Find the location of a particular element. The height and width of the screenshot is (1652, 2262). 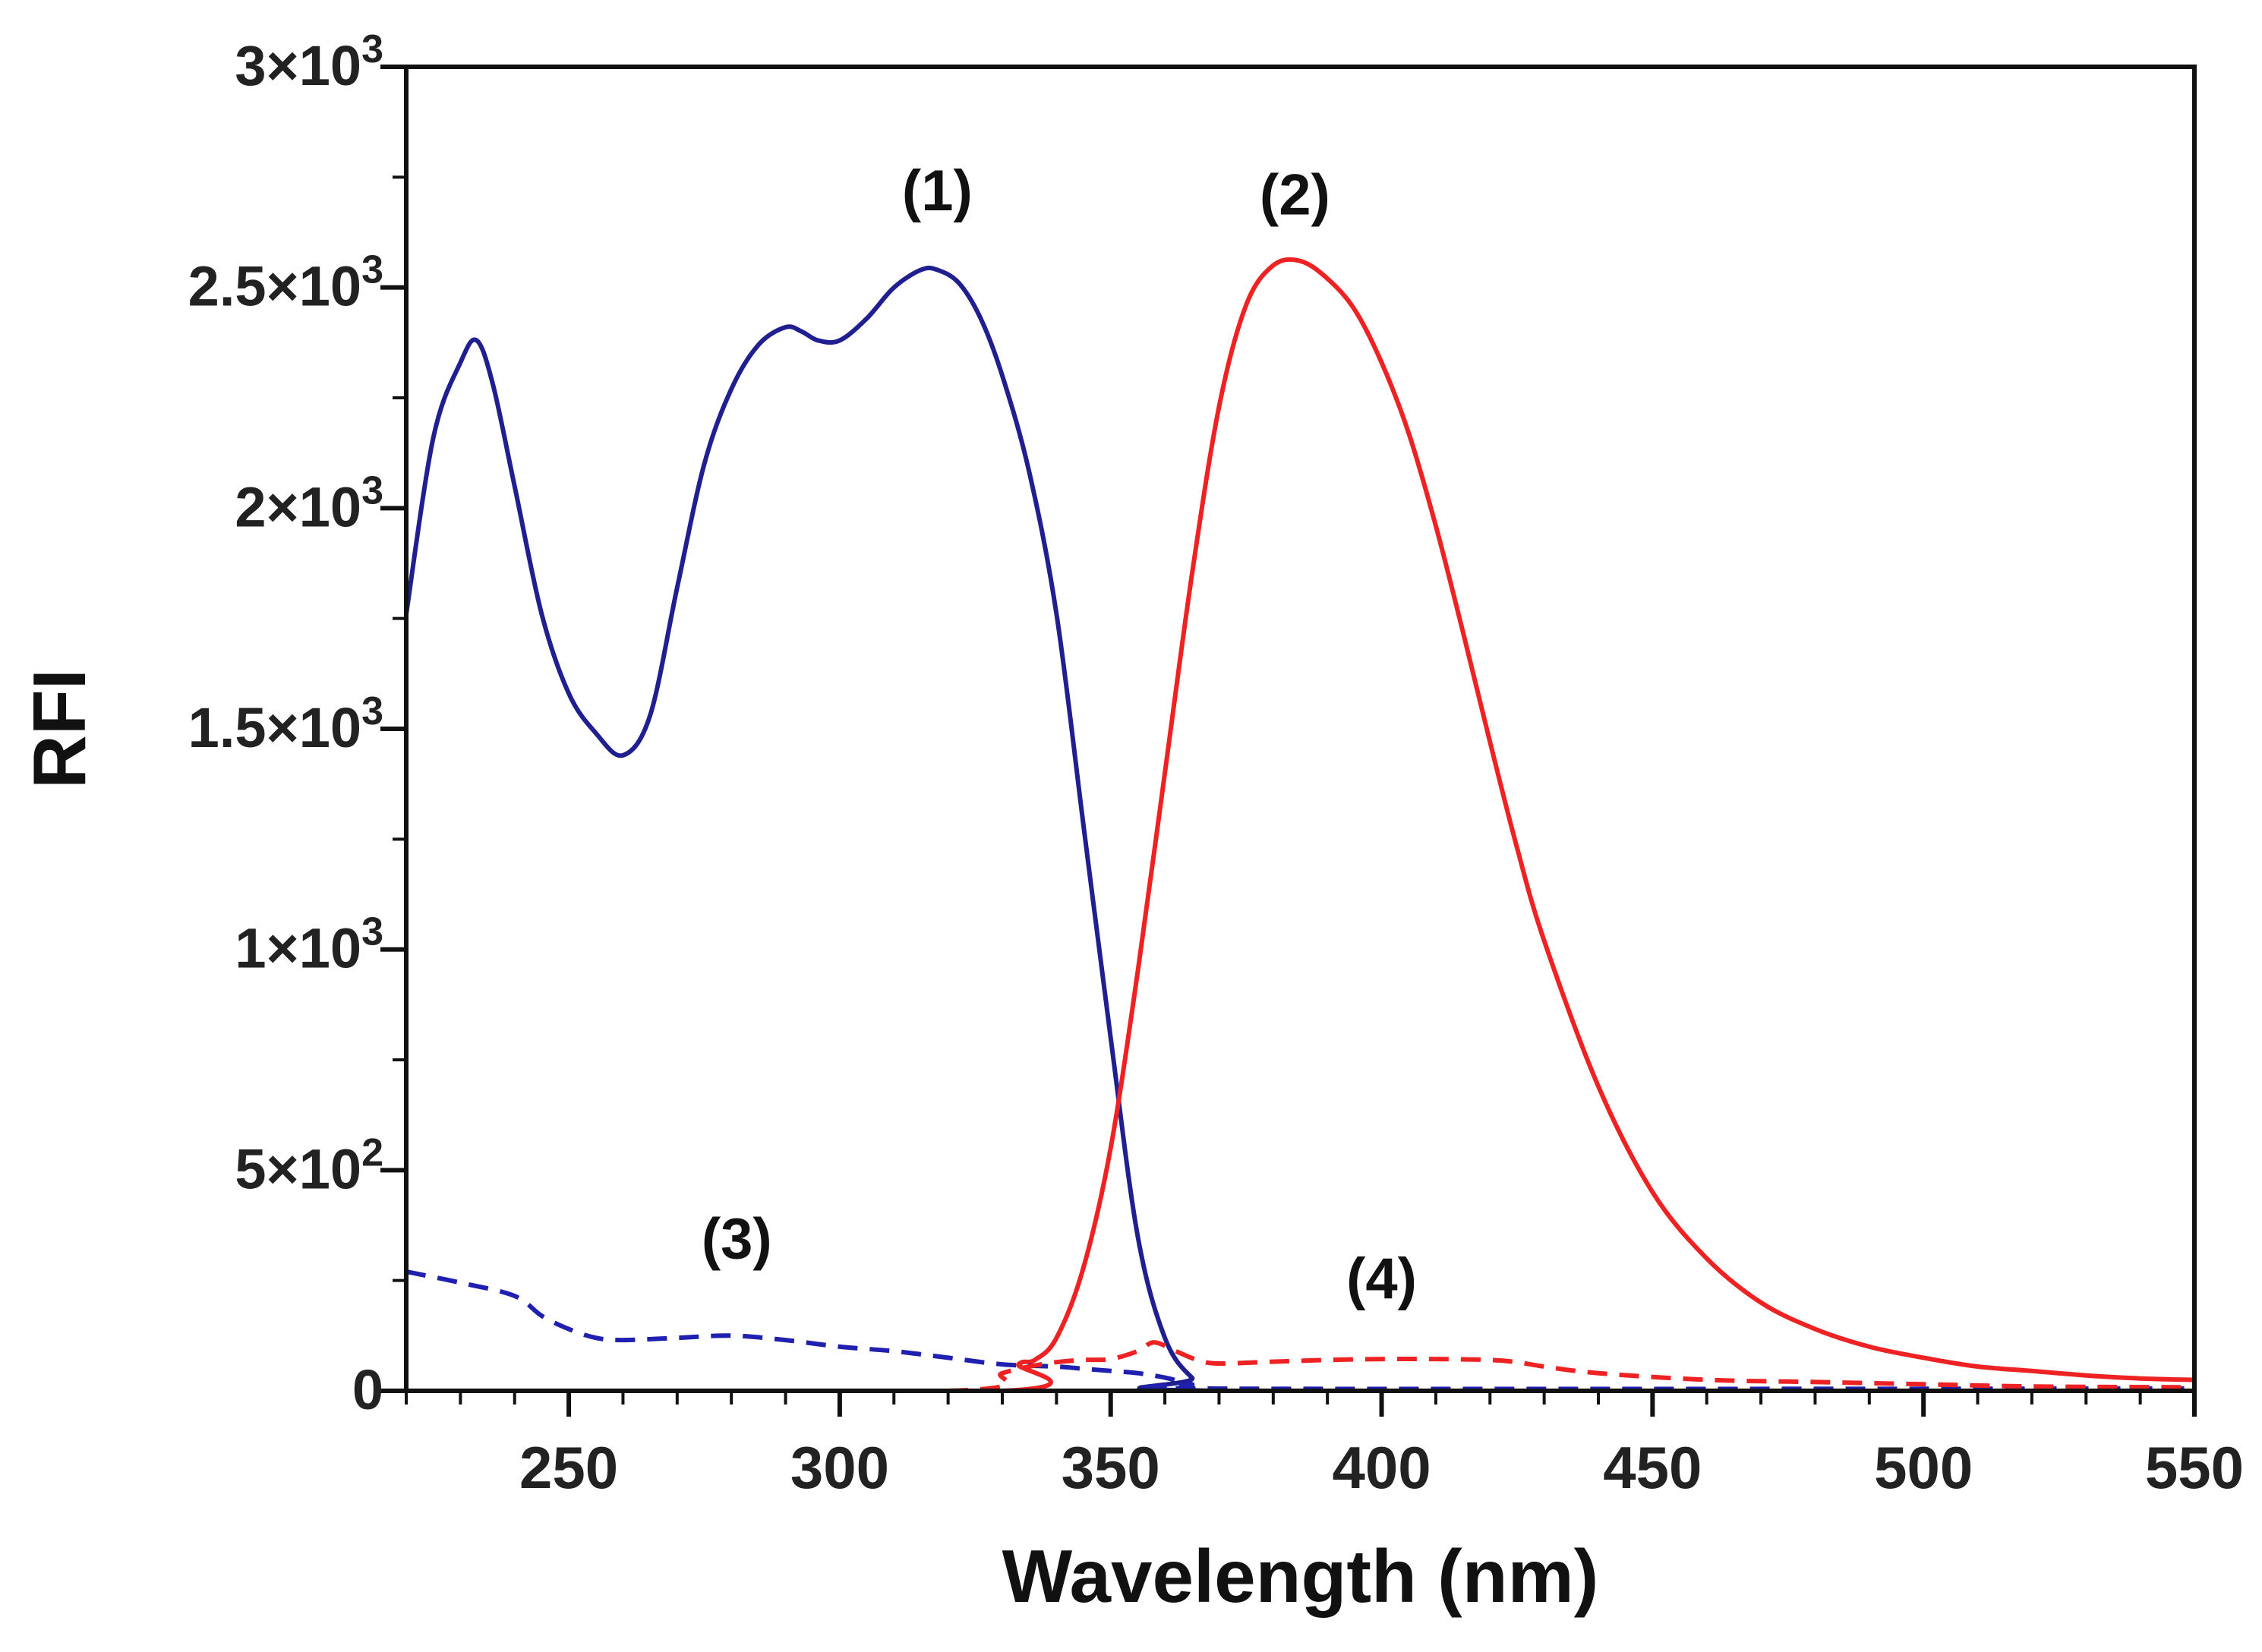

x-tick-label: 400 is located at coordinates (1381, 1467).